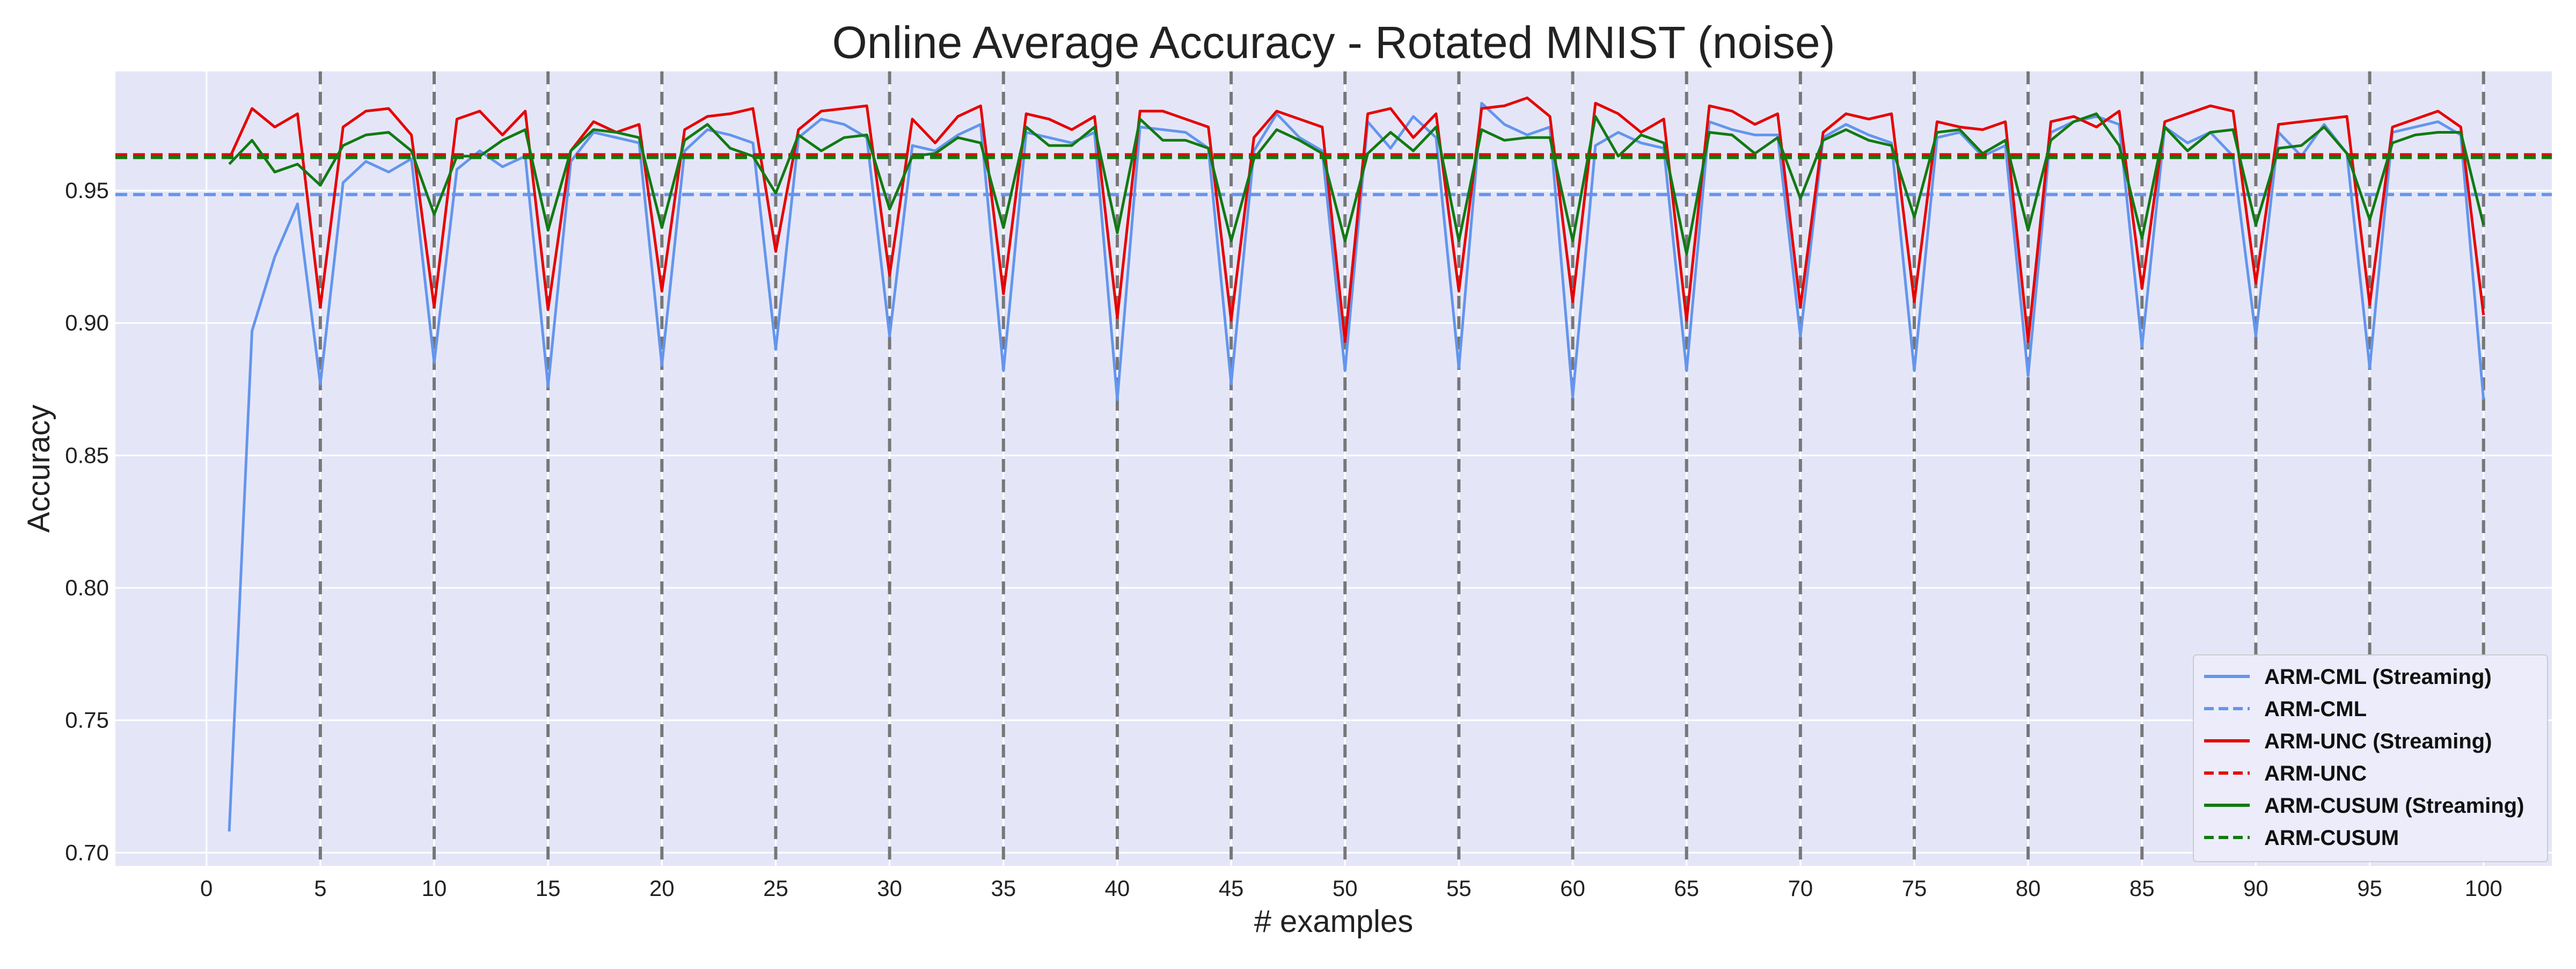 The width and height of the screenshot is (2576, 969). I want to click on x-tick-label: 90, so click(2255, 888).